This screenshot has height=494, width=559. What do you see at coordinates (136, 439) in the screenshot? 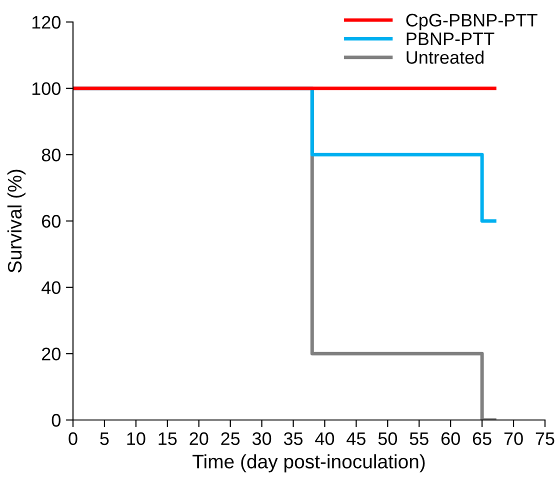
I see `x-tick-label: 10` at bounding box center [136, 439].